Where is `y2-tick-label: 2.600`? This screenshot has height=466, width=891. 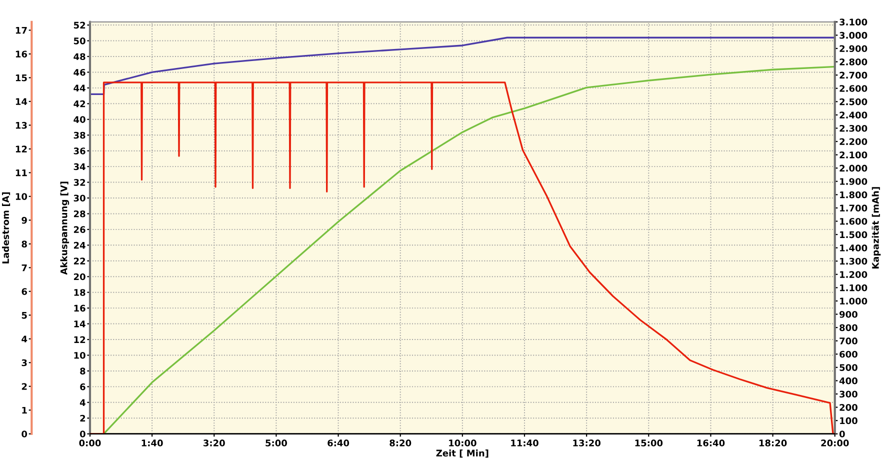 y2-tick-label: 2.600 is located at coordinates (854, 88).